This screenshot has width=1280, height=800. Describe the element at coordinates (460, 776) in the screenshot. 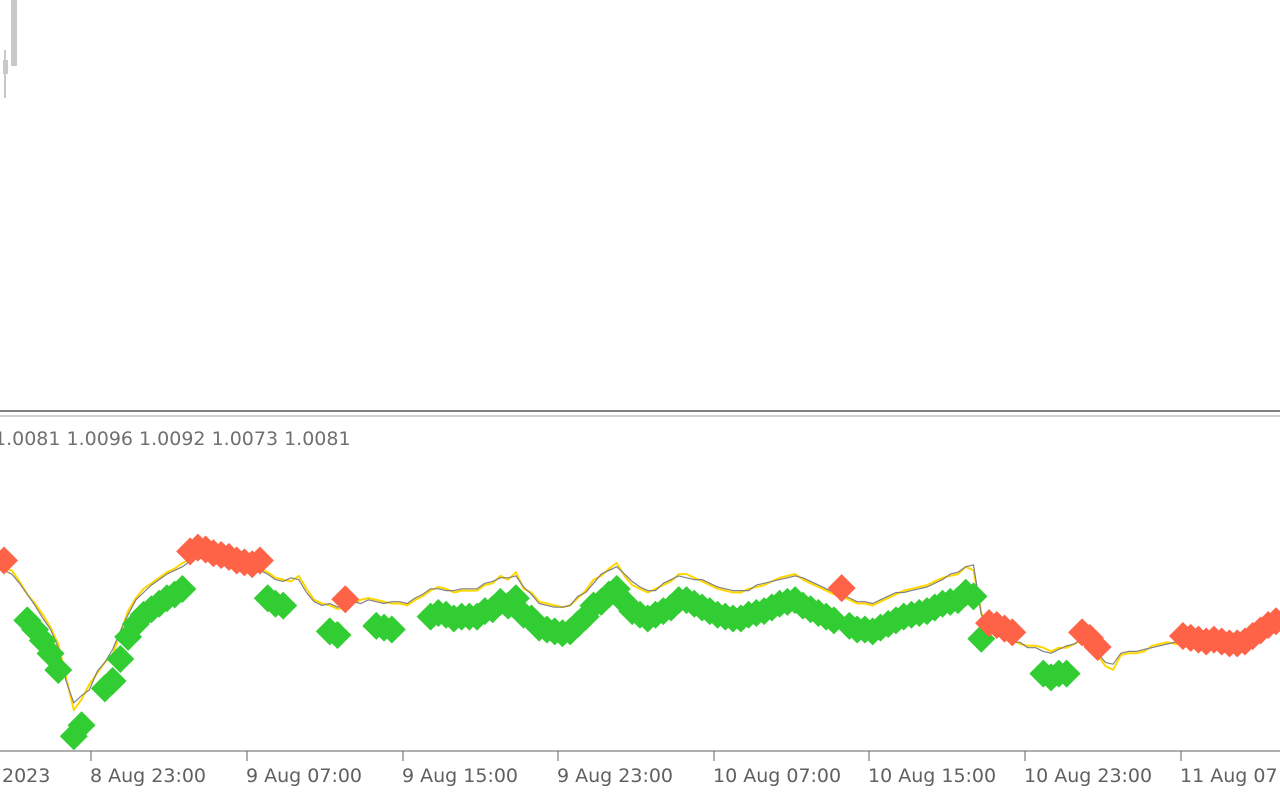

I see `x-tick-label: 9 Aug 15:00` at that location.